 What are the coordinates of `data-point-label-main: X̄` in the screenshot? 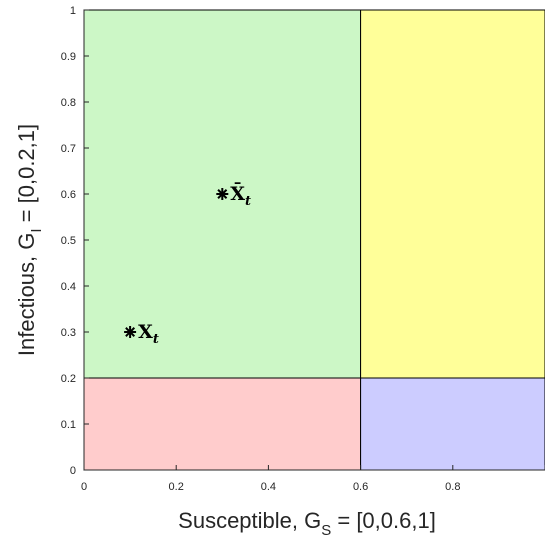 It's located at (237, 194).